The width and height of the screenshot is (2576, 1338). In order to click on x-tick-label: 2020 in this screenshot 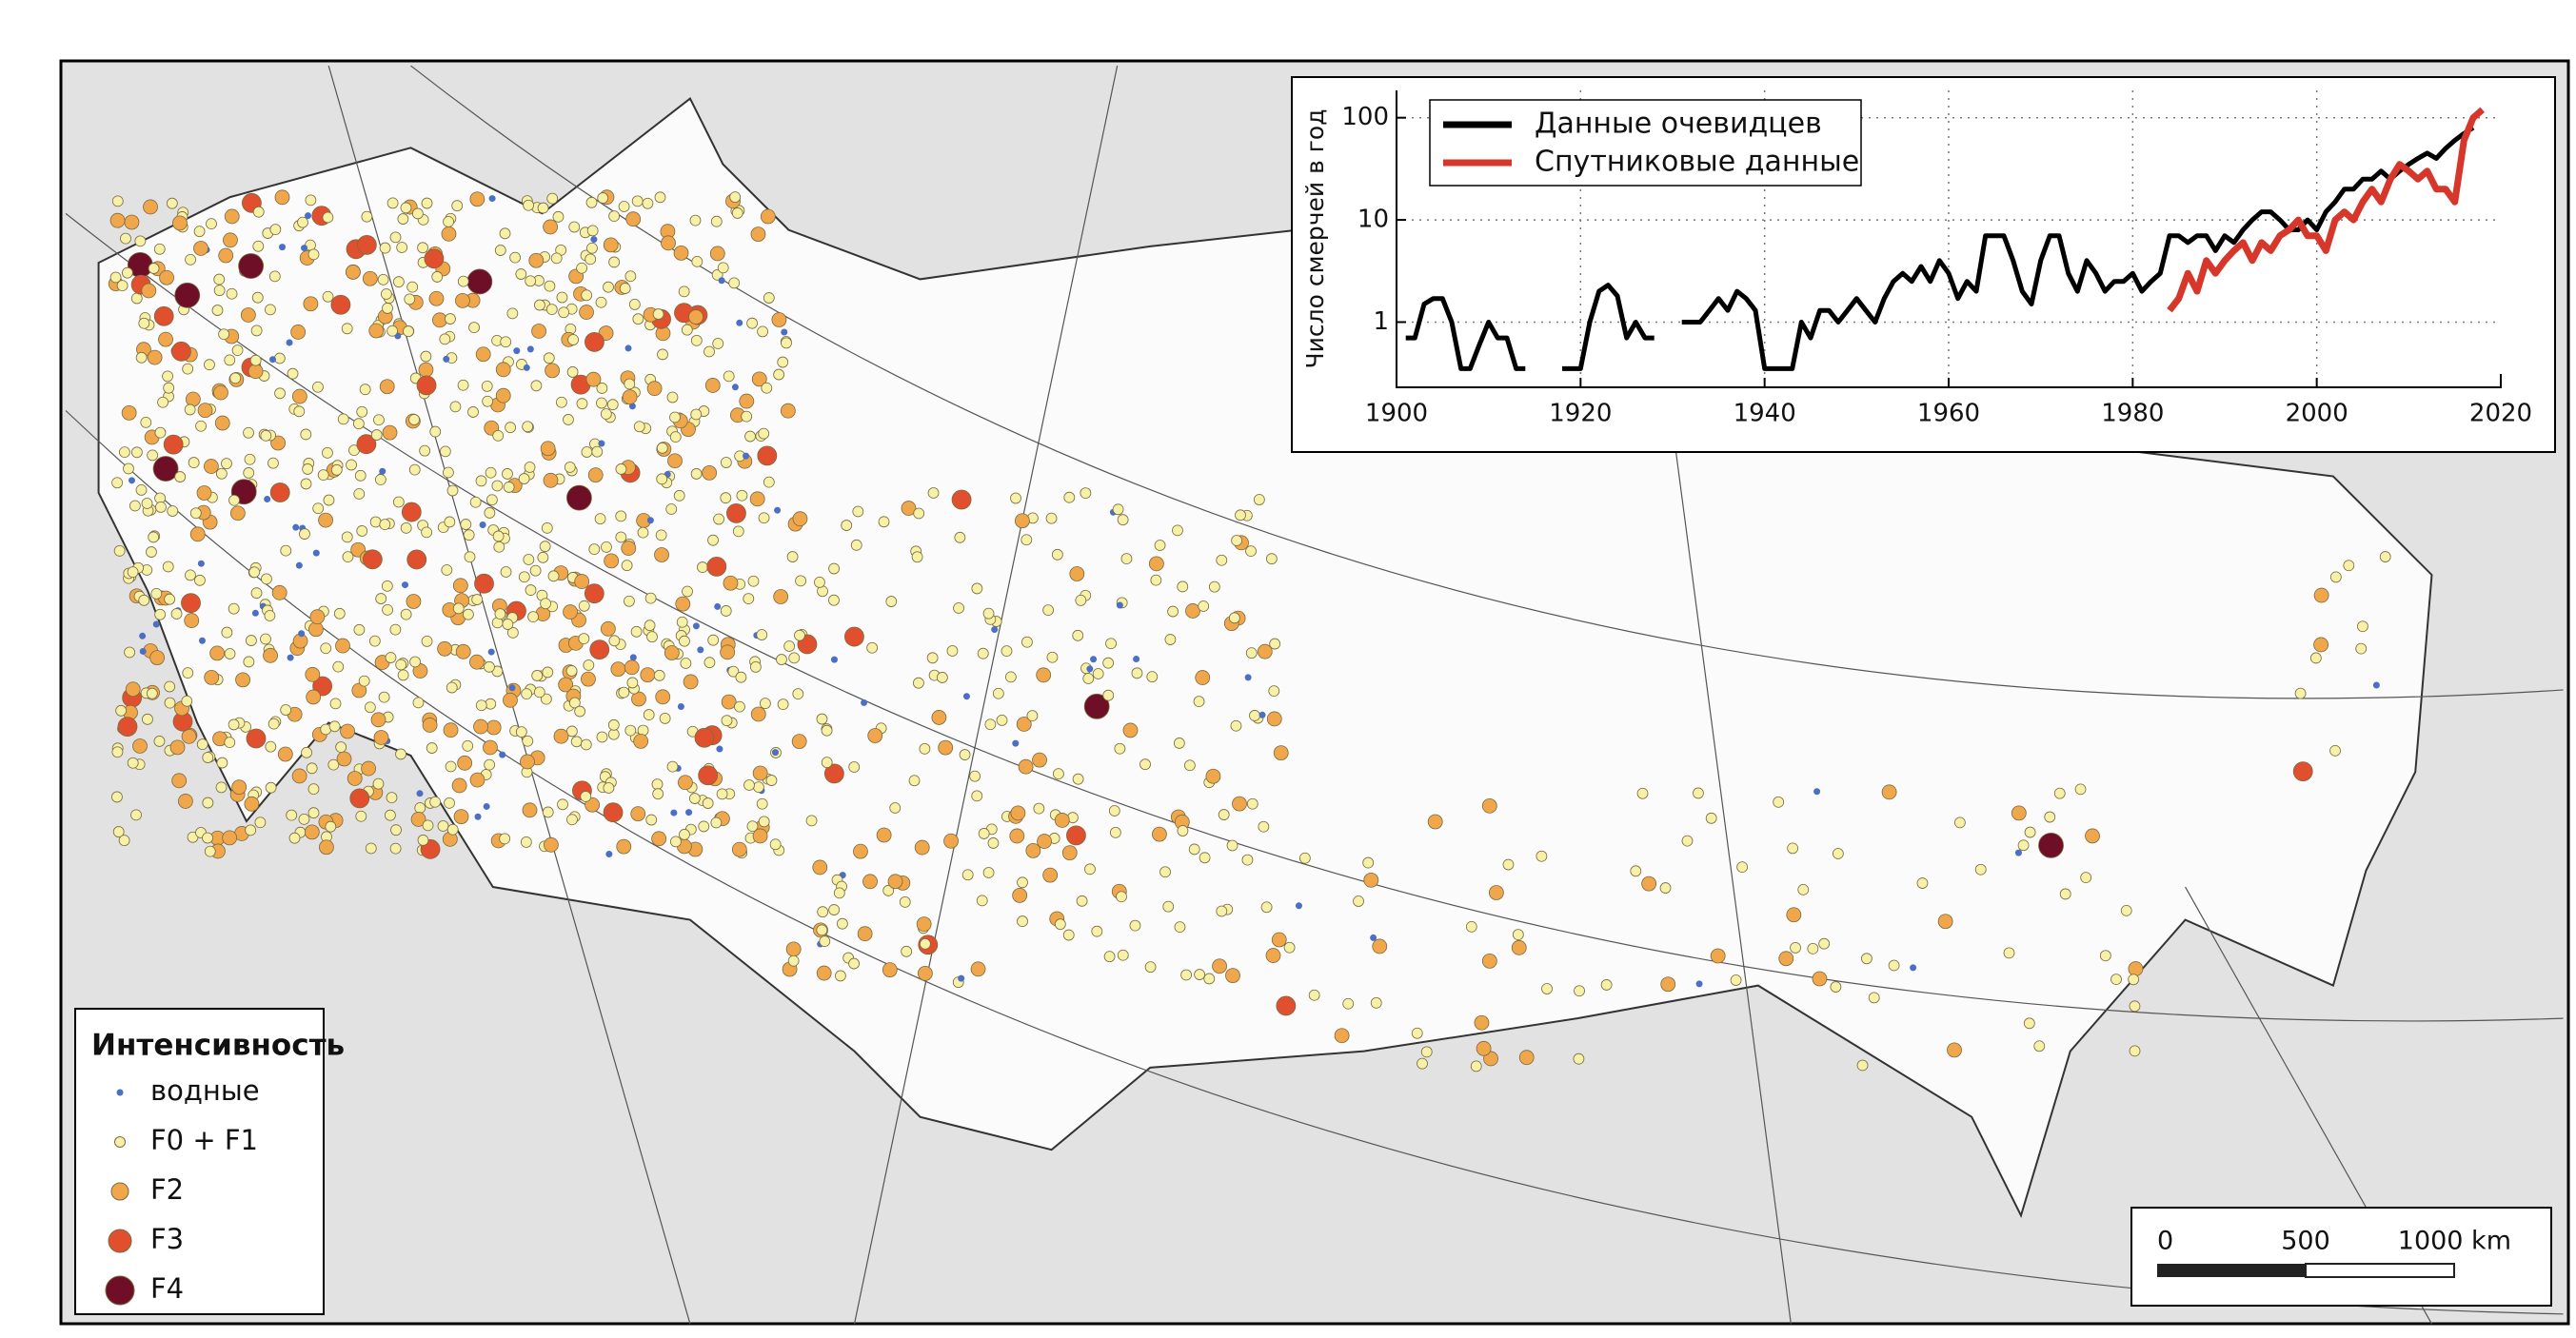, I will do `click(2500, 414)`.